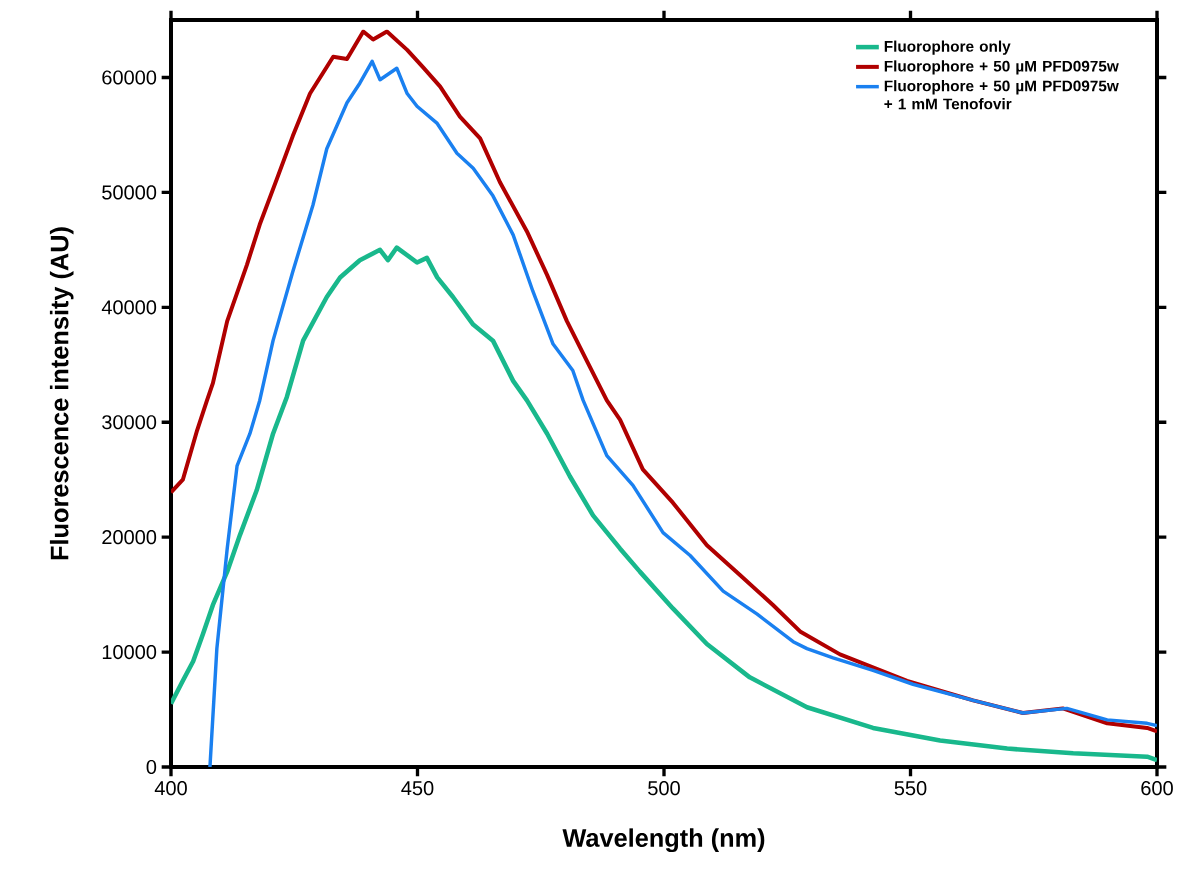 This screenshot has width=1179, height=890. Describe the element at coordinates (417, 788) in the screenshot. I see `x-tick-label: 450` at that location.